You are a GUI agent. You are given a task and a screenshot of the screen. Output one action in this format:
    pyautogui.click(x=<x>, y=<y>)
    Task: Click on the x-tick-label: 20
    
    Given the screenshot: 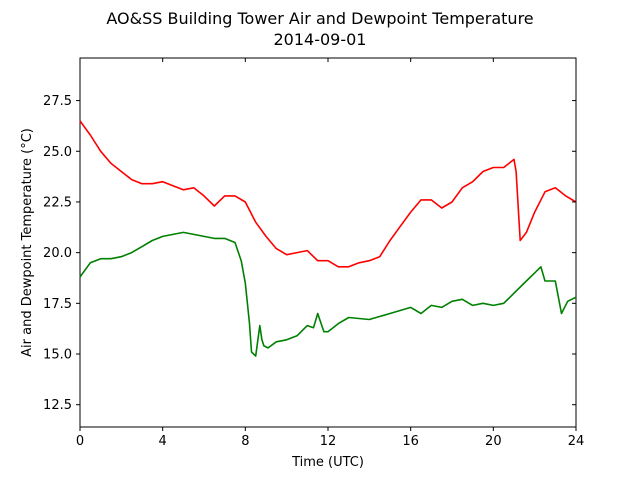 What is the action you would take?
    pyautogui.click(x=493, y=441)
    